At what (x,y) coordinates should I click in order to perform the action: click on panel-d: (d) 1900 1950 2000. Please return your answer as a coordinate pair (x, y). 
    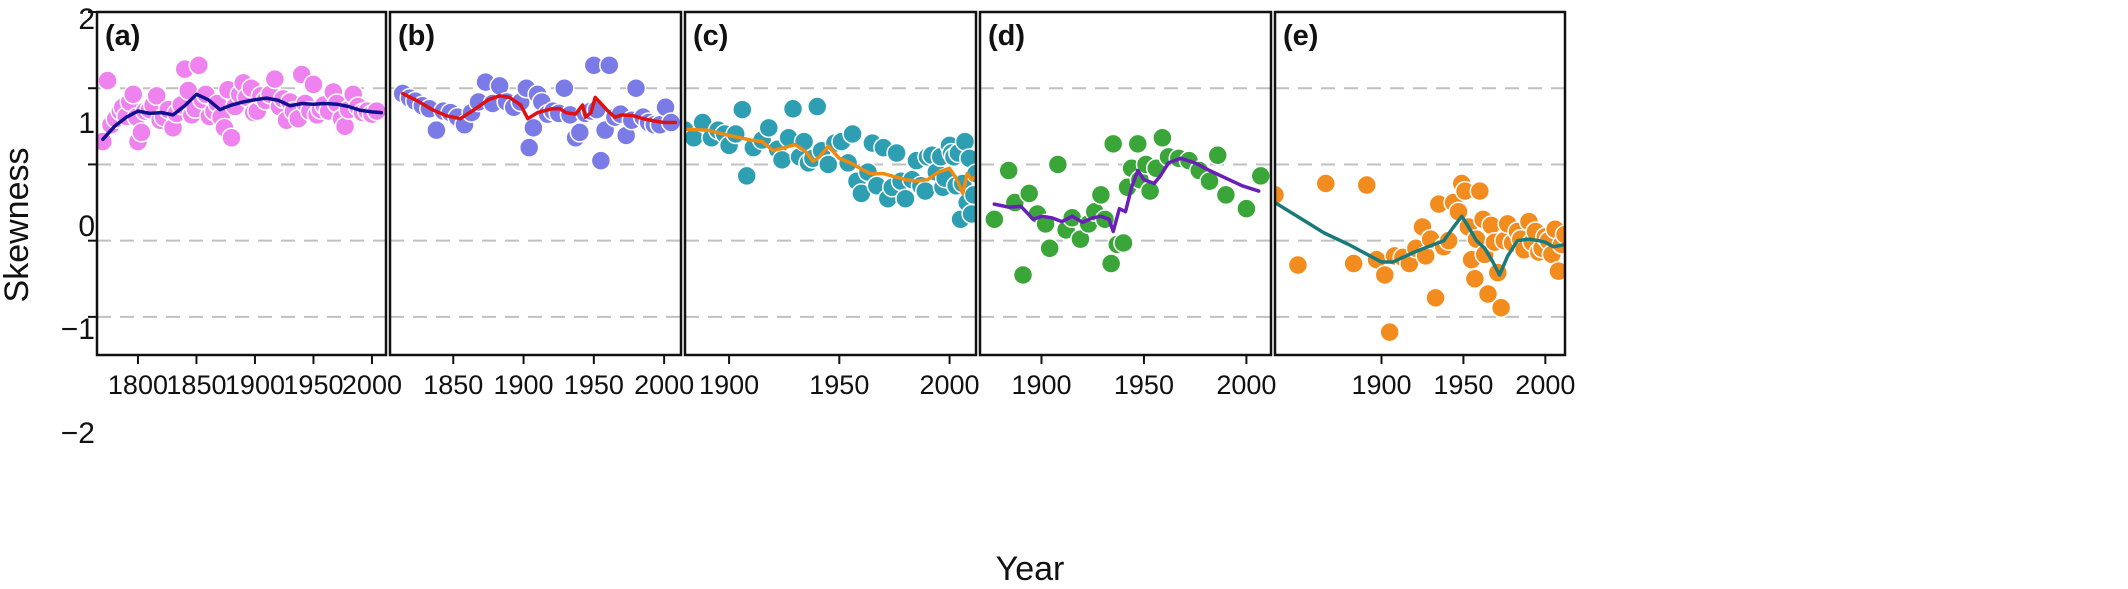
    Looking at the image, I should click on (1127, 205).